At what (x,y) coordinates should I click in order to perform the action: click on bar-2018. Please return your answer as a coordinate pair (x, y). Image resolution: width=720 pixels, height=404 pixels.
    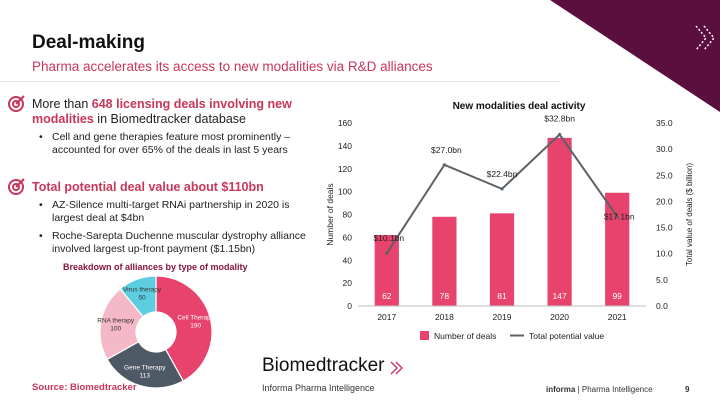
    Looking at the image, I should click on (444, 261).